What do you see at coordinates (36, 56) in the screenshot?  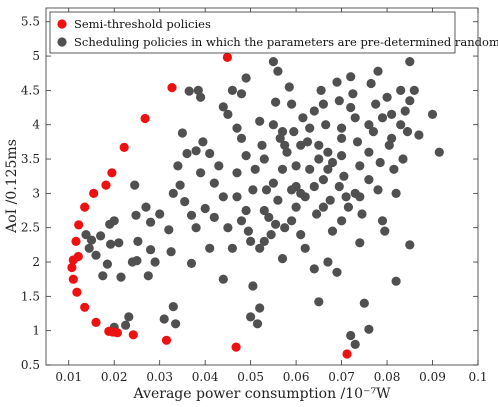 I see `y-tick-label: 5` at bounding box center [36, 56].